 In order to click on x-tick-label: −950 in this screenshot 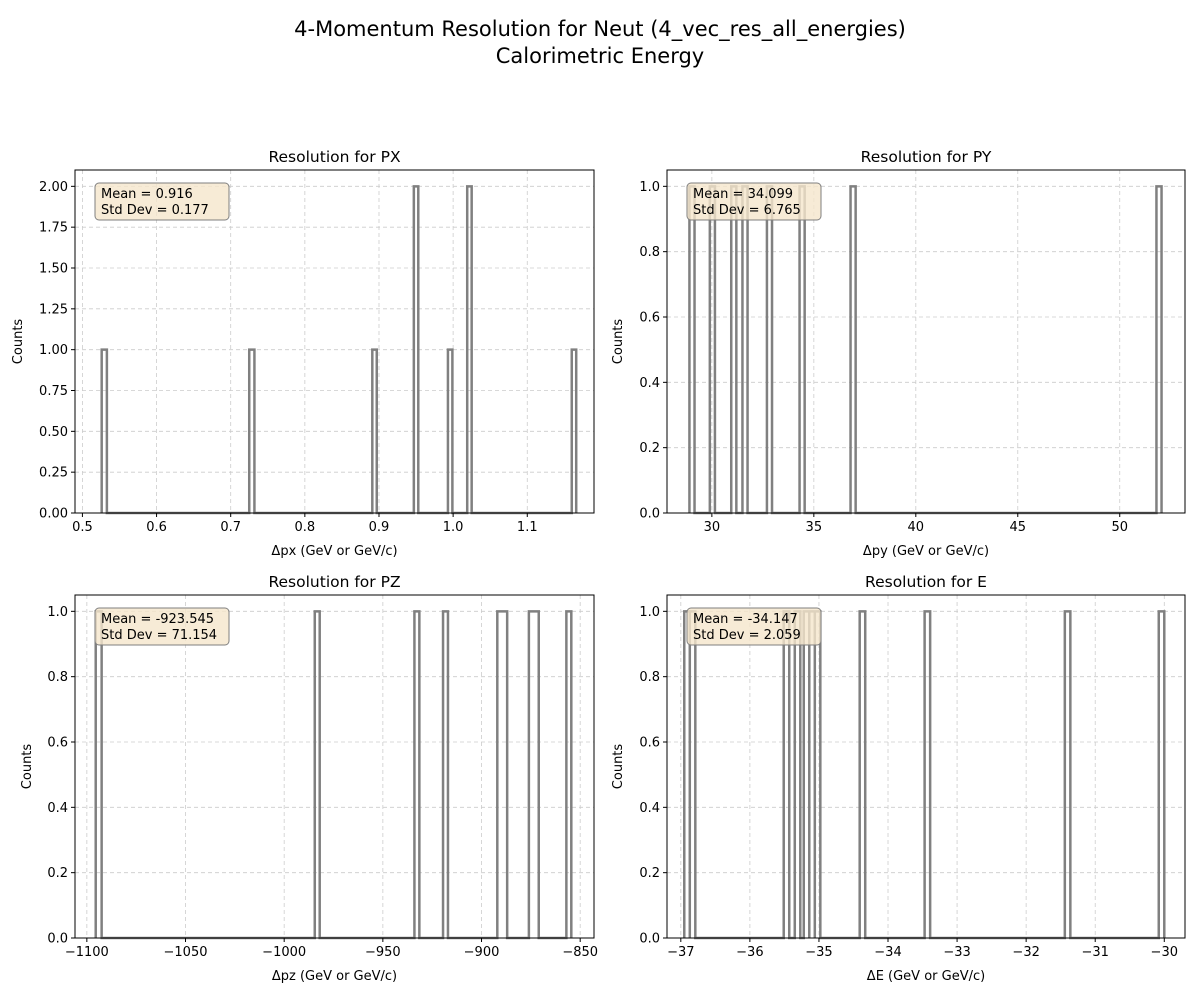, I will do `click(383, 952)`.